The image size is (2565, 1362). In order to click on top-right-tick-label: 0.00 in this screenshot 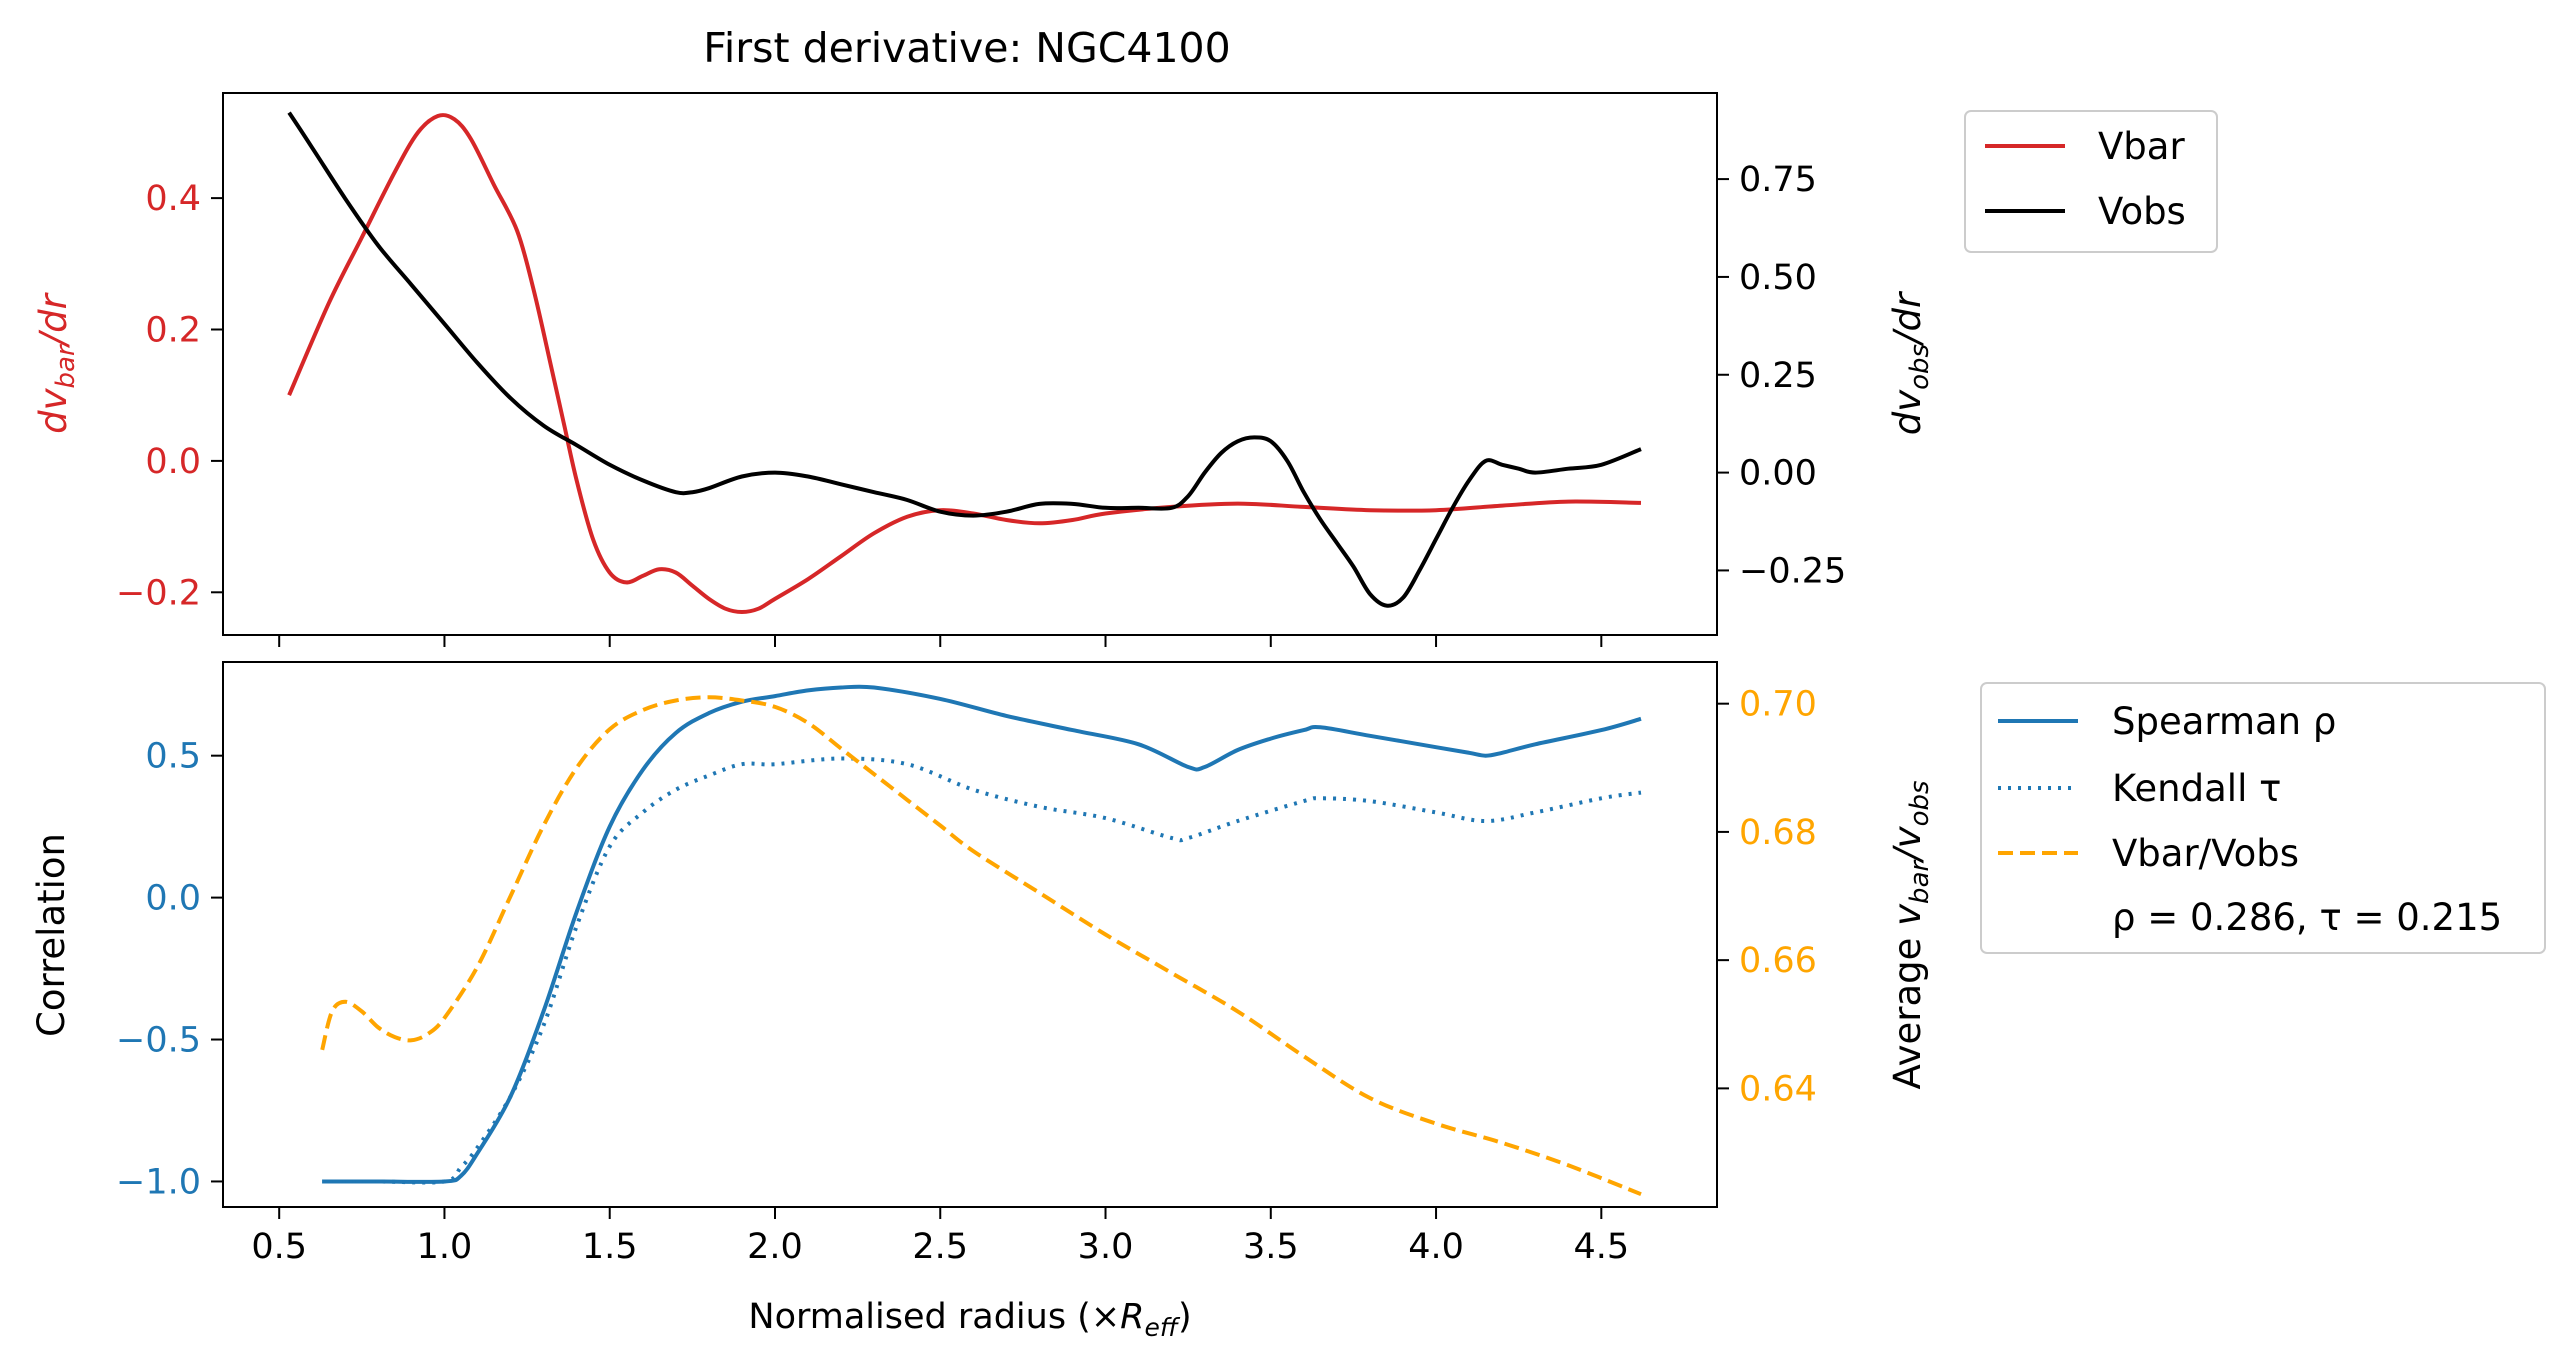, I will do `click(1778, 474)`.